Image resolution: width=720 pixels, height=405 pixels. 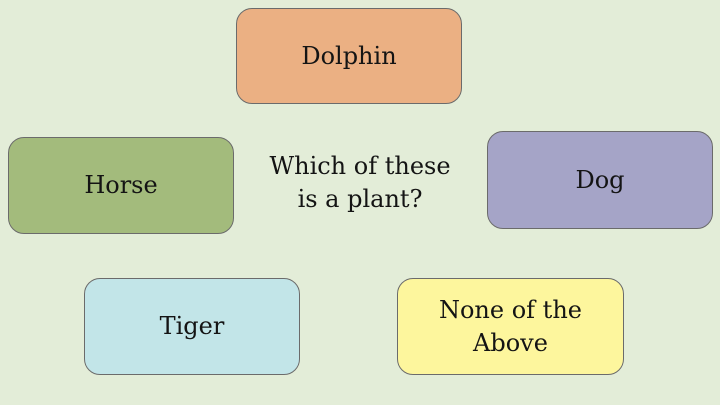 I want to click on question-line-1: Which of these, so click(x=360, y=166).